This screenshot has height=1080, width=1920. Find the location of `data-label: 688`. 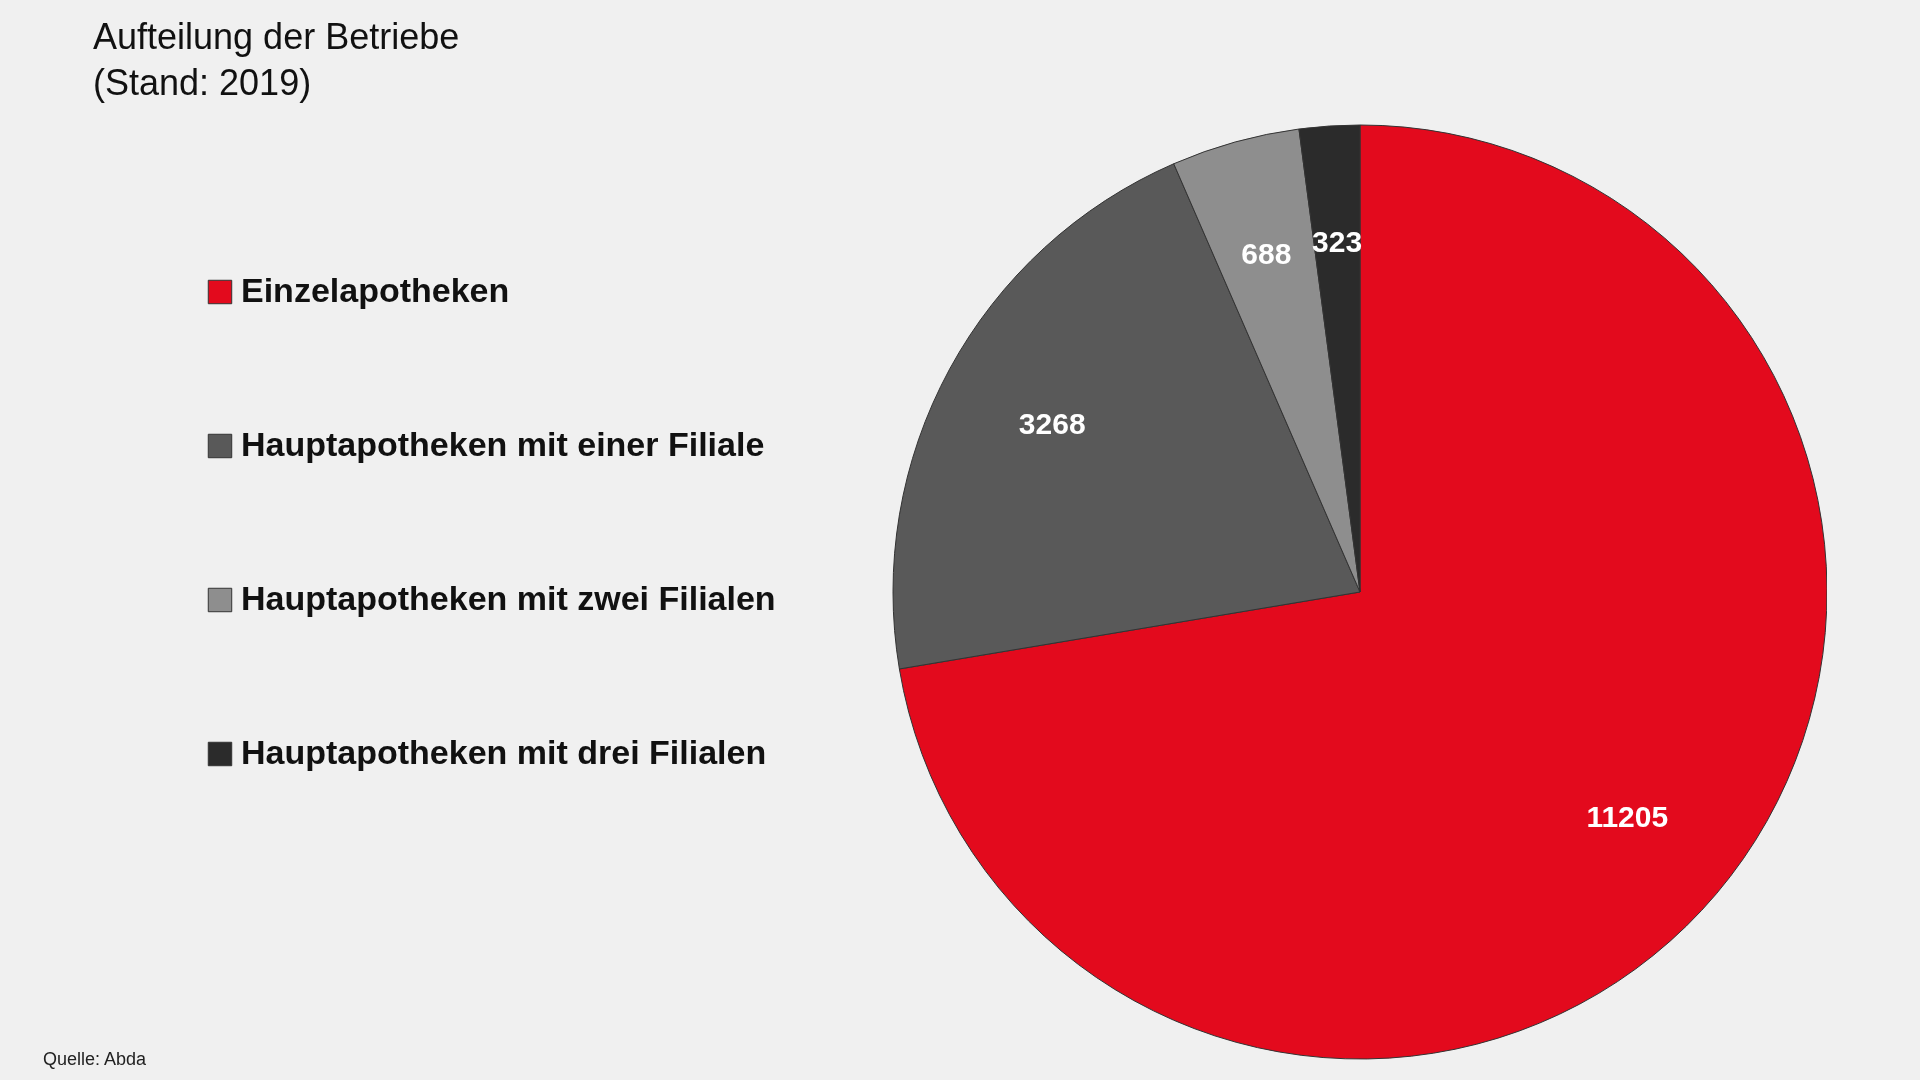

data-label: 688 is located at coordinates (1266, 253).